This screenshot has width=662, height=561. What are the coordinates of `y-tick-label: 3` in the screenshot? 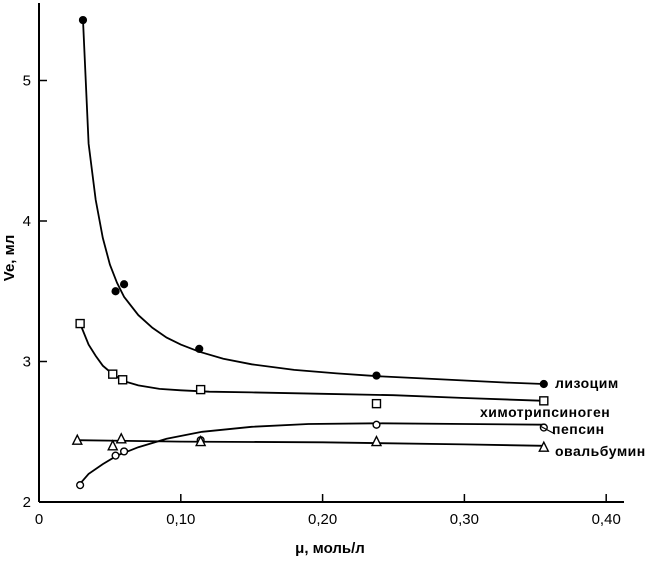 It's located at (27, 362).